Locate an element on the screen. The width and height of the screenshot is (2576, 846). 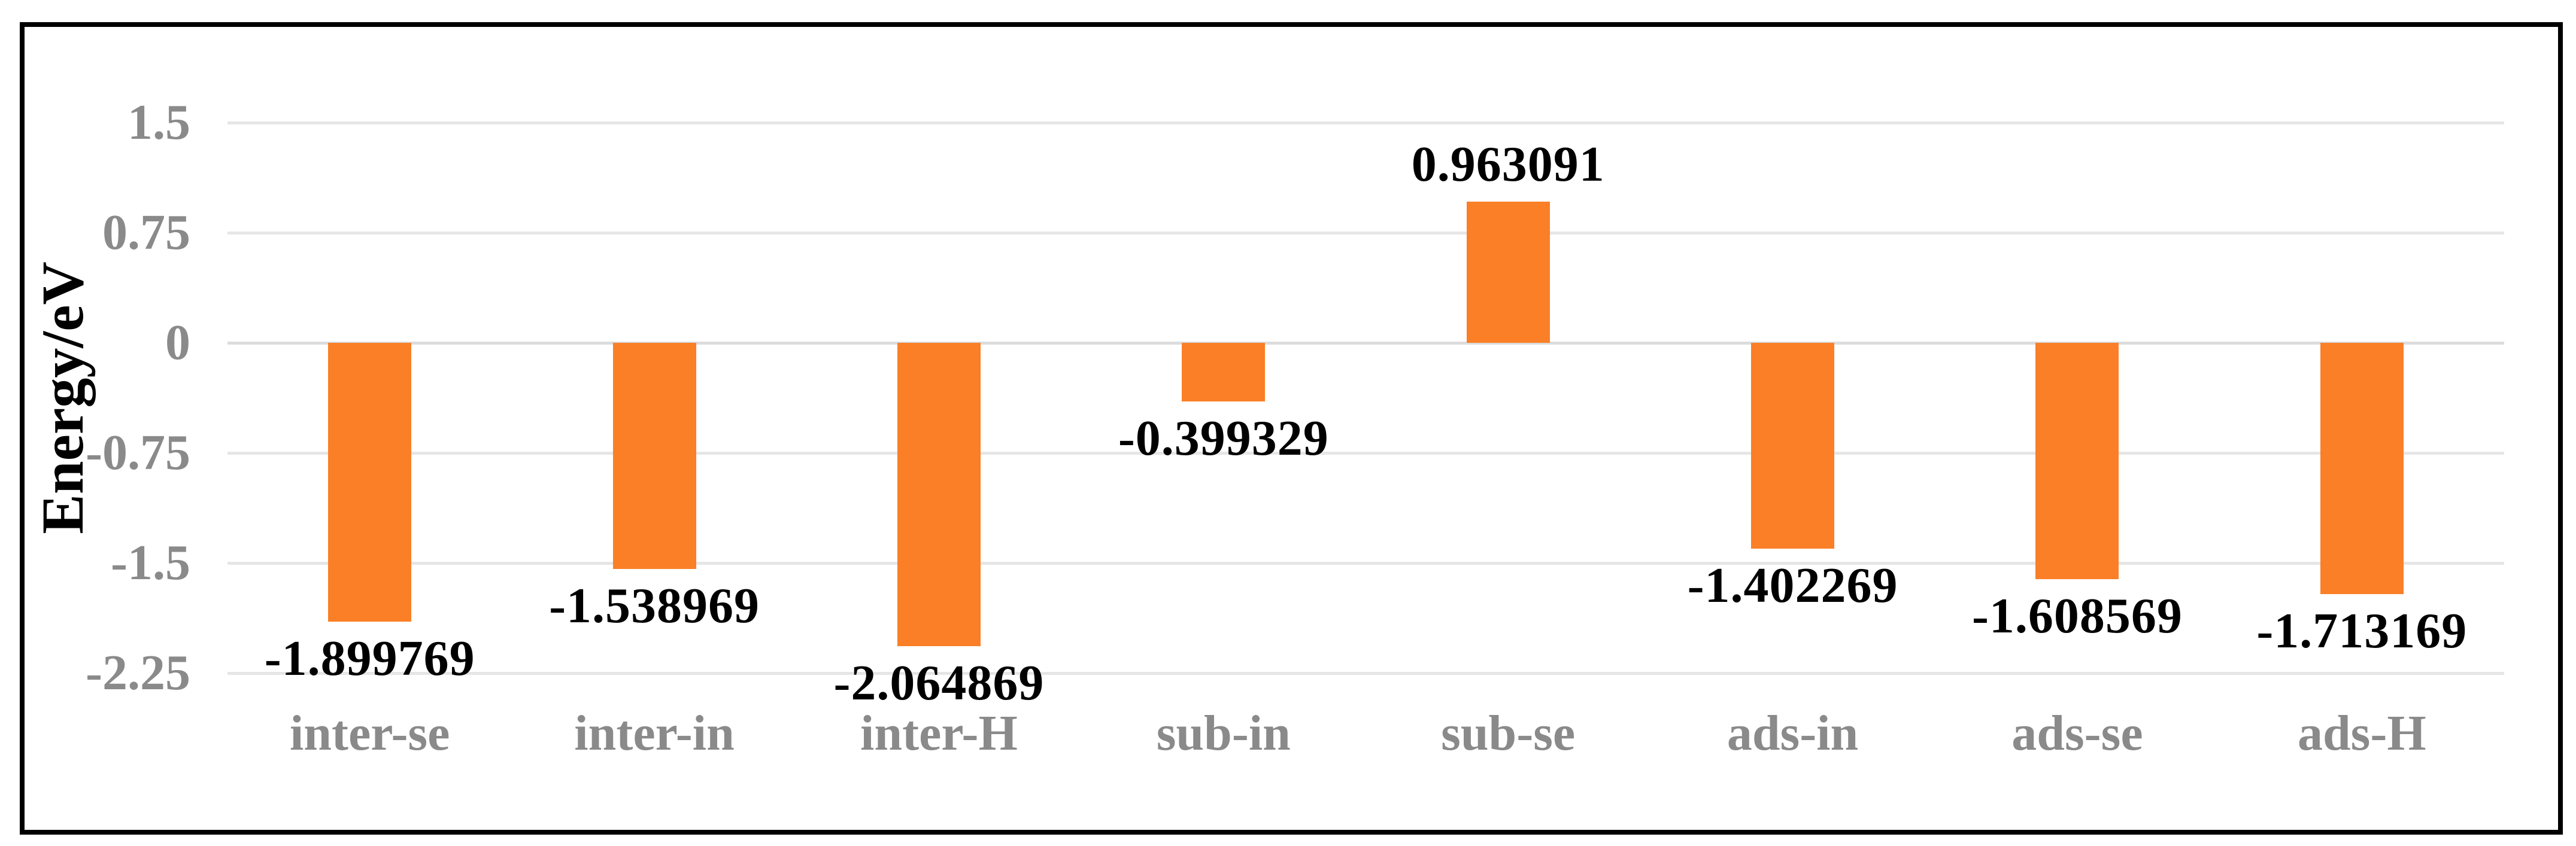
bar-sub-in is located at coordinates (1224, 372).